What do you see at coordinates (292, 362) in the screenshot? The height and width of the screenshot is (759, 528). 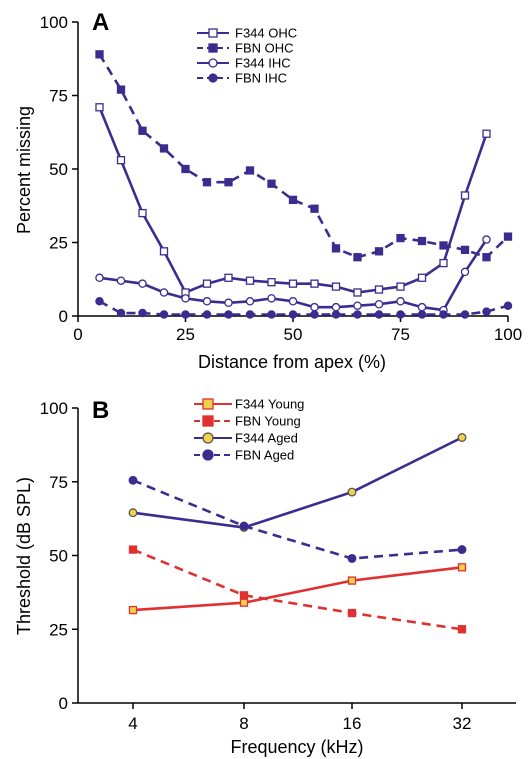 I see `panel-a-xlabel: Distance from apex (%)` at bounding box center [292, 362].